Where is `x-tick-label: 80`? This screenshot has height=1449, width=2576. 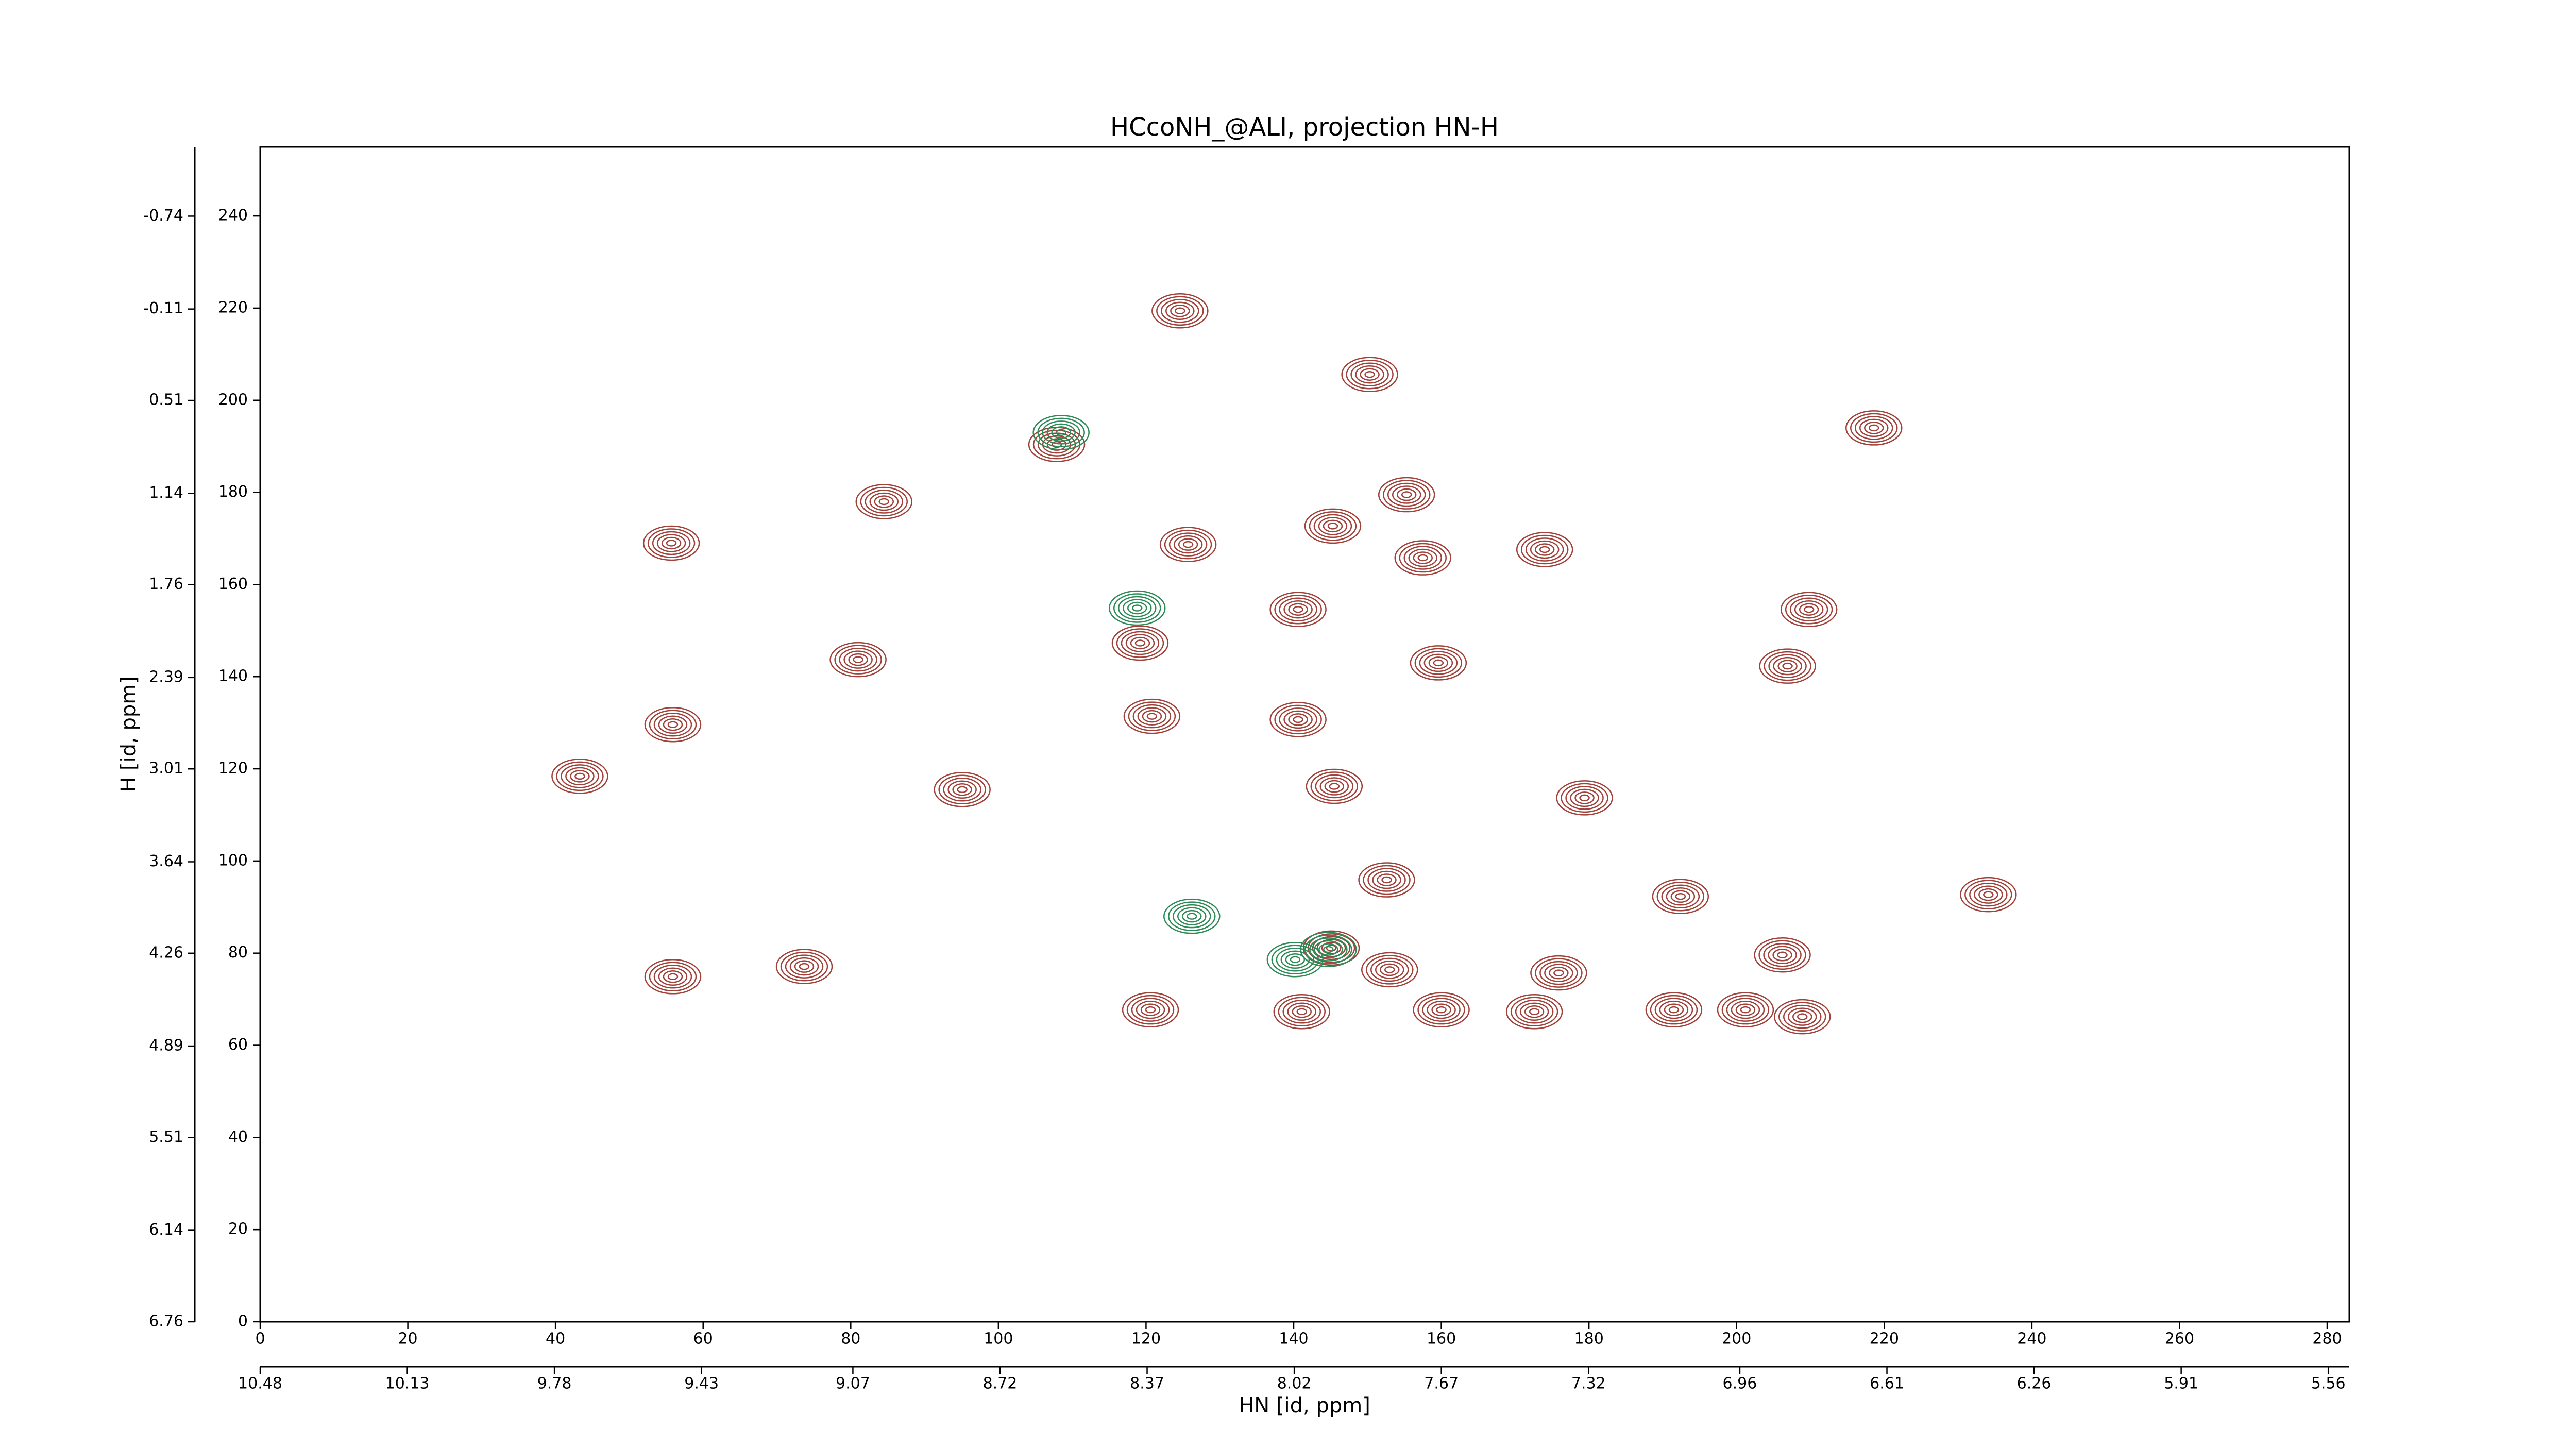 x-tick-label: 80 is located at coordinates (851, 1339).